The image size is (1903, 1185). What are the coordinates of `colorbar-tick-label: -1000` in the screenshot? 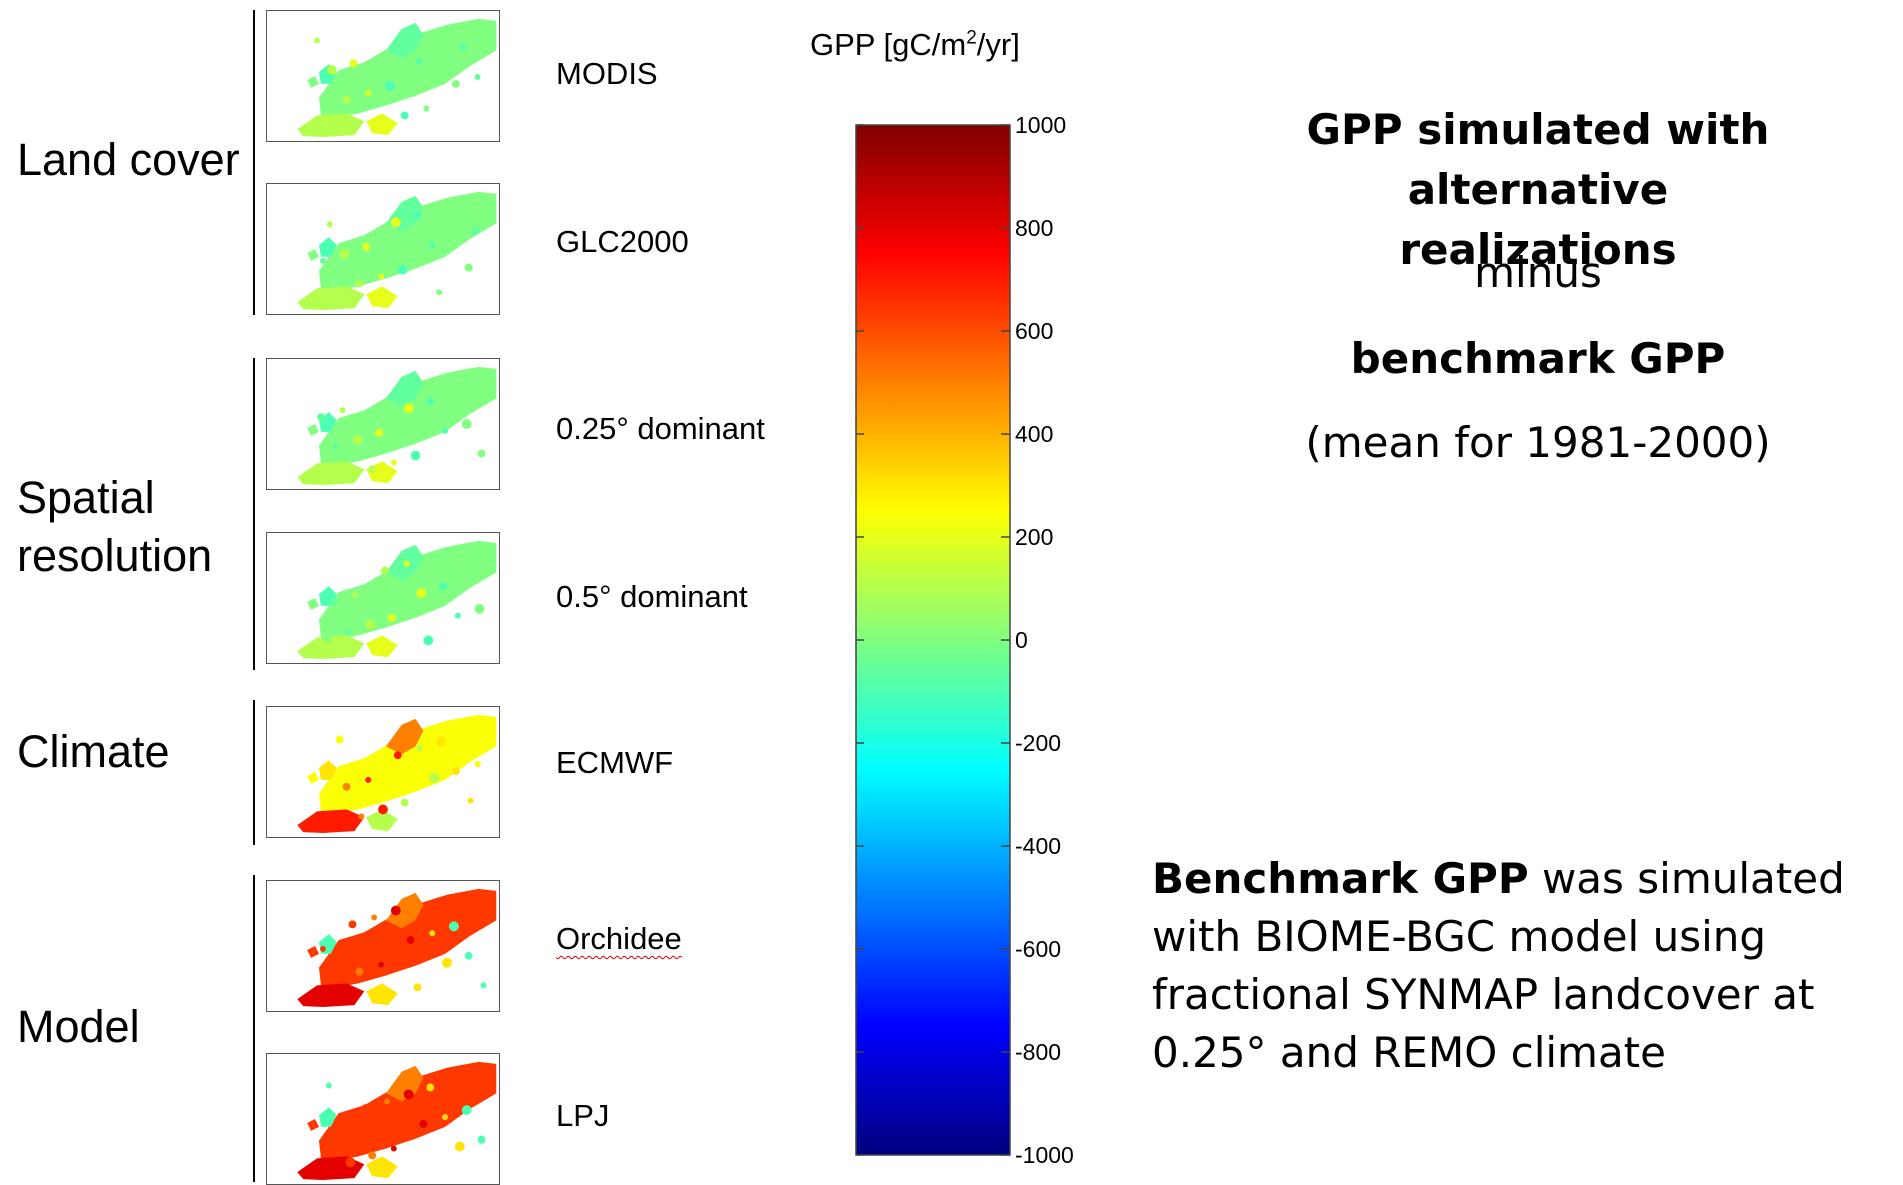 It's located at (1044, 1155).